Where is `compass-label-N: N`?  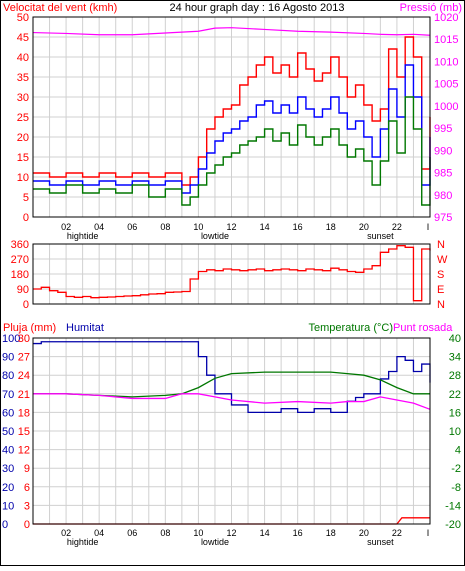 compass-label-N: N is located at coordinates (441, 305).